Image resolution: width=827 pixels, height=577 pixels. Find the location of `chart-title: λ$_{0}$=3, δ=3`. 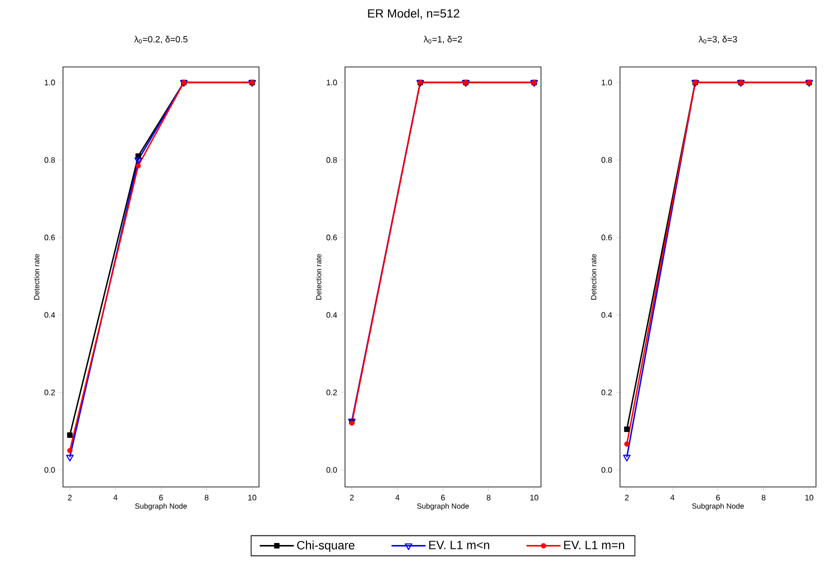

chart-title: λ$_{0}$=3, δ=3 is located at coordinates (717, 40).